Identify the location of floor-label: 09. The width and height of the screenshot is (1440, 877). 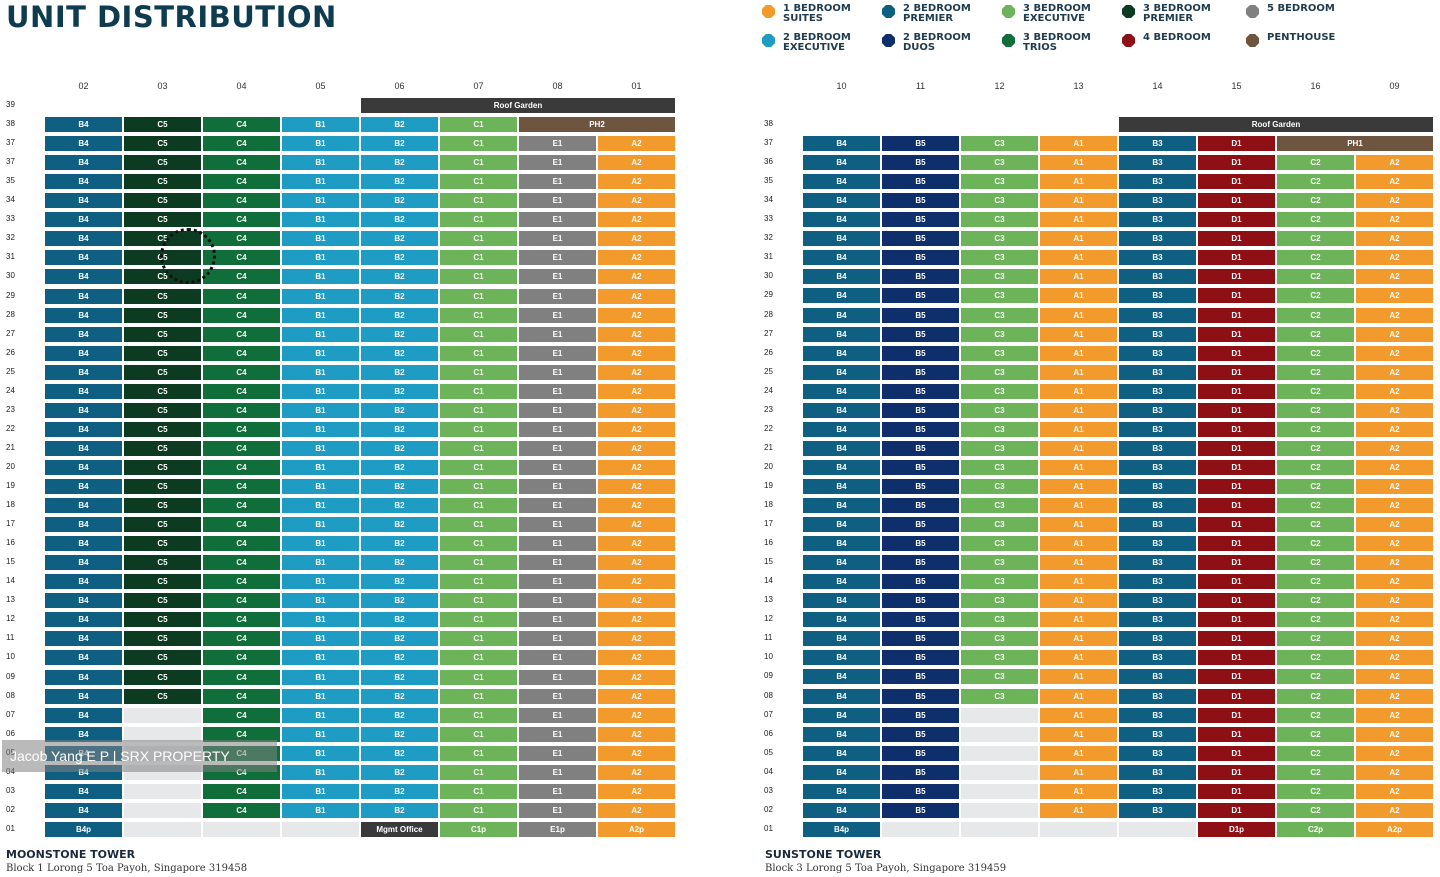
(768, 676).